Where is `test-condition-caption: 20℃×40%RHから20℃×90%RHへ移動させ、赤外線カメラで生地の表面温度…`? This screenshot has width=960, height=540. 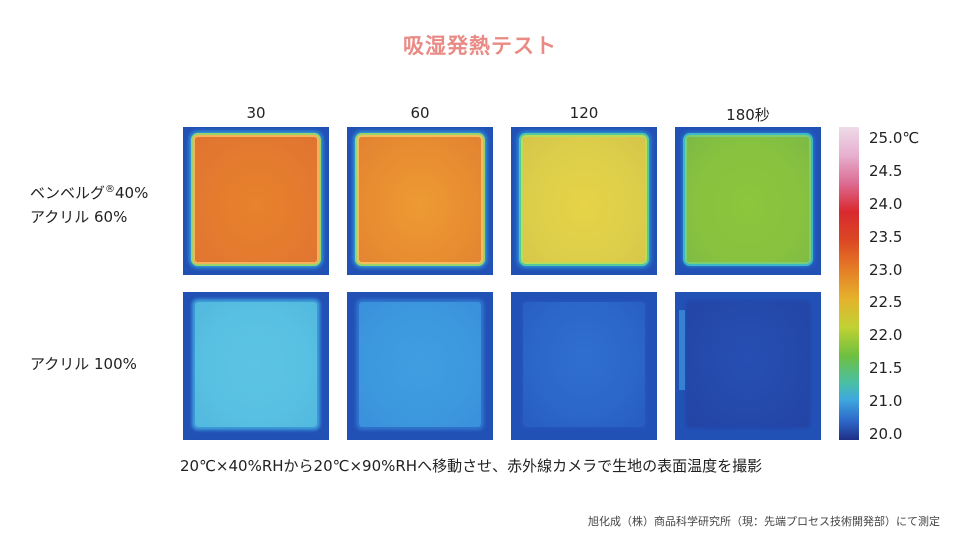 test-condition-caption: 20℃×40%RHから20℃×90%RHへ移動させ、赤外線カメラで生地の表面温度… is located at coordinates (471, 466).